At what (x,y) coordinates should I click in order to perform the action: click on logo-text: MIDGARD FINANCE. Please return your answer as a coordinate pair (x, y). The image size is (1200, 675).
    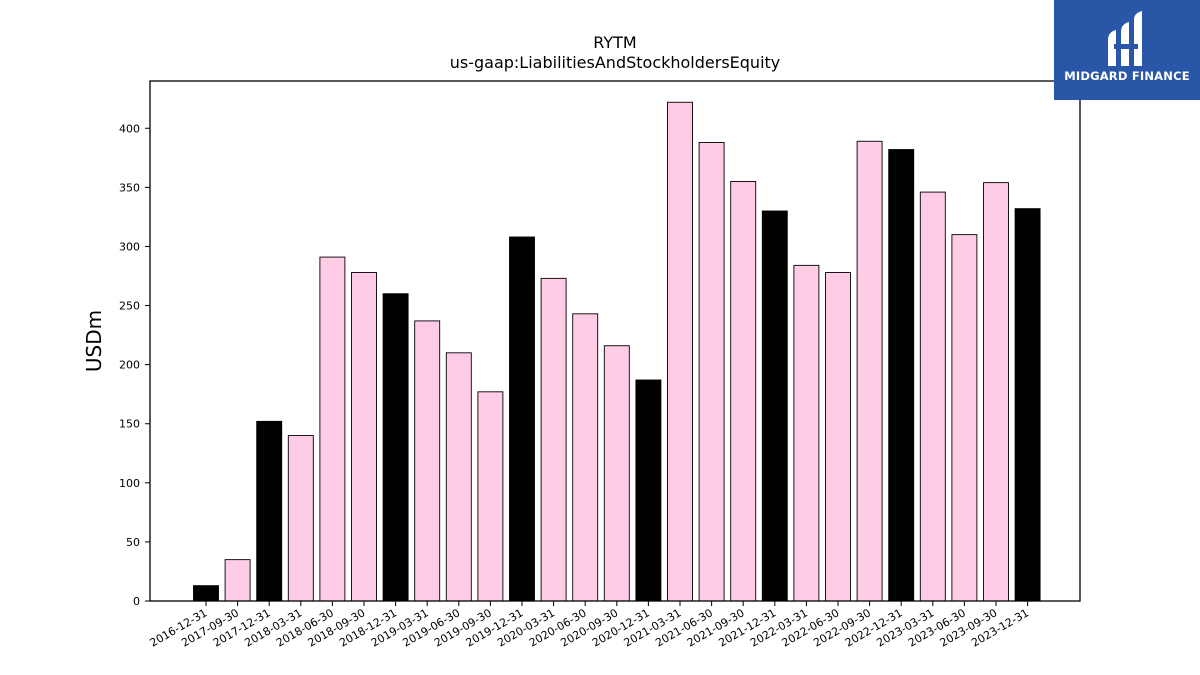
    Looking at the image, I should click on (1127, 76).